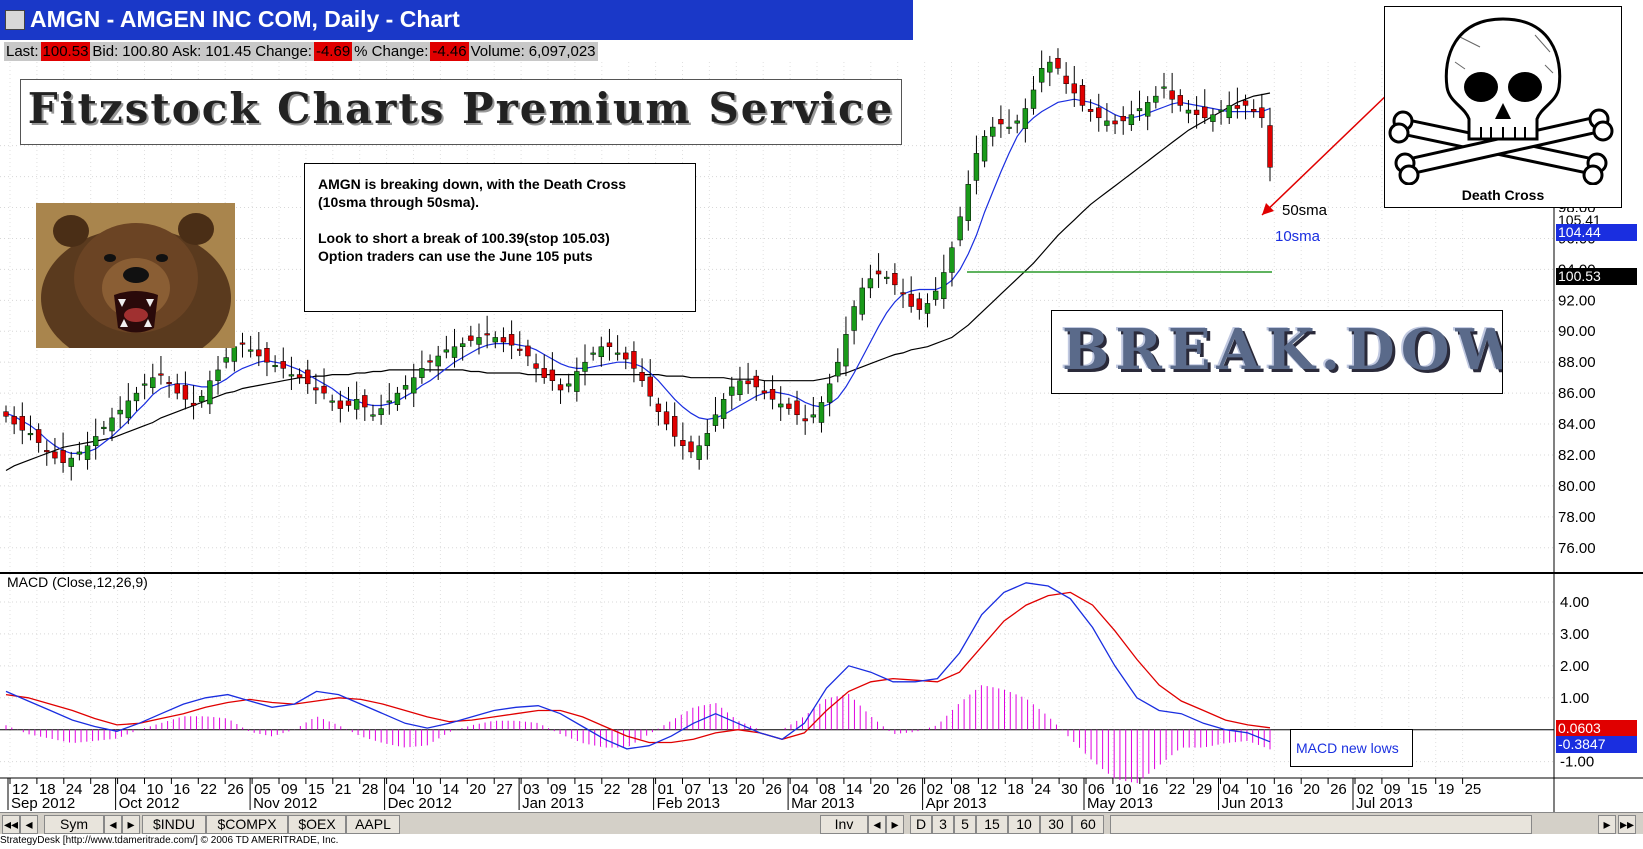 This screenshot has width=1643, height=849. Describe the element at coordinates (74, 789) in the screenshot. I see `day-tick-label: 24` at that location.